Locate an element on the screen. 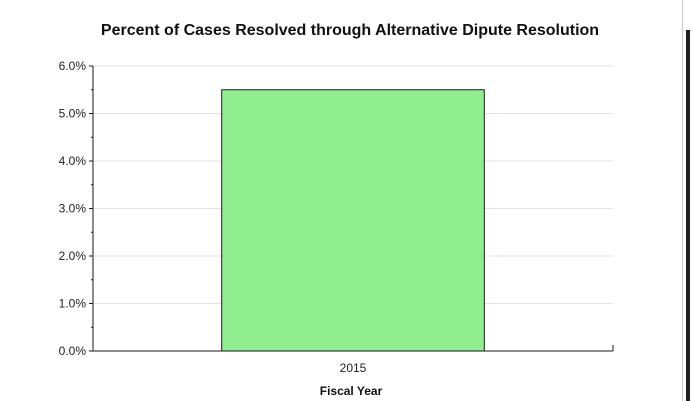  y-axis-tick-label: 4.0% is located at coordinates (73, 161).